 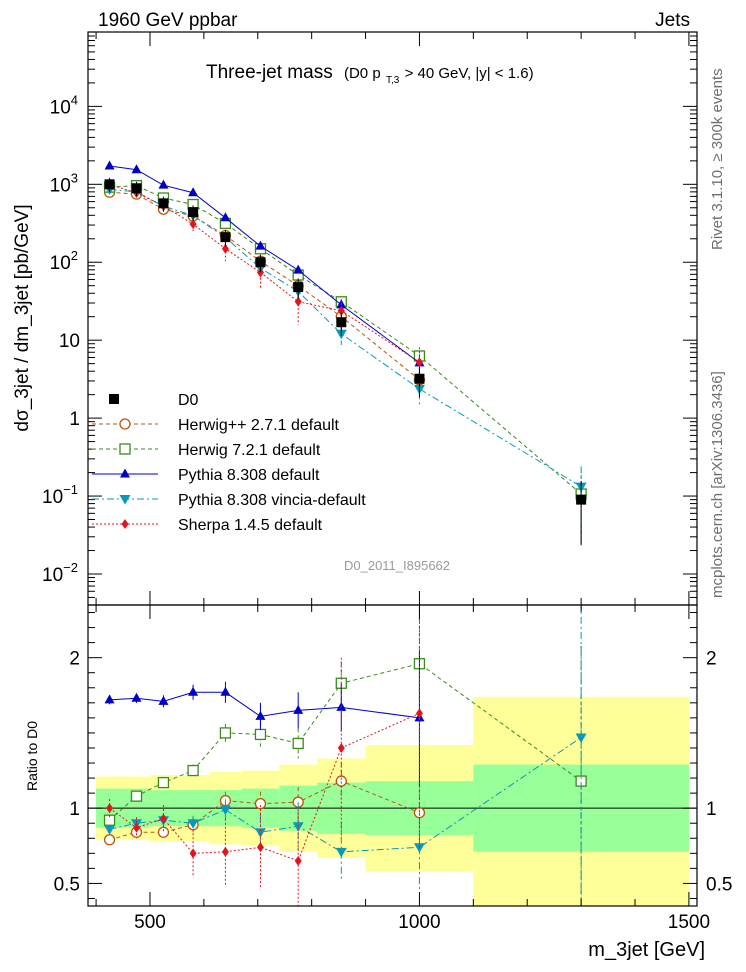 I want to click on legend-marker-data, so click(x=114, y=399).